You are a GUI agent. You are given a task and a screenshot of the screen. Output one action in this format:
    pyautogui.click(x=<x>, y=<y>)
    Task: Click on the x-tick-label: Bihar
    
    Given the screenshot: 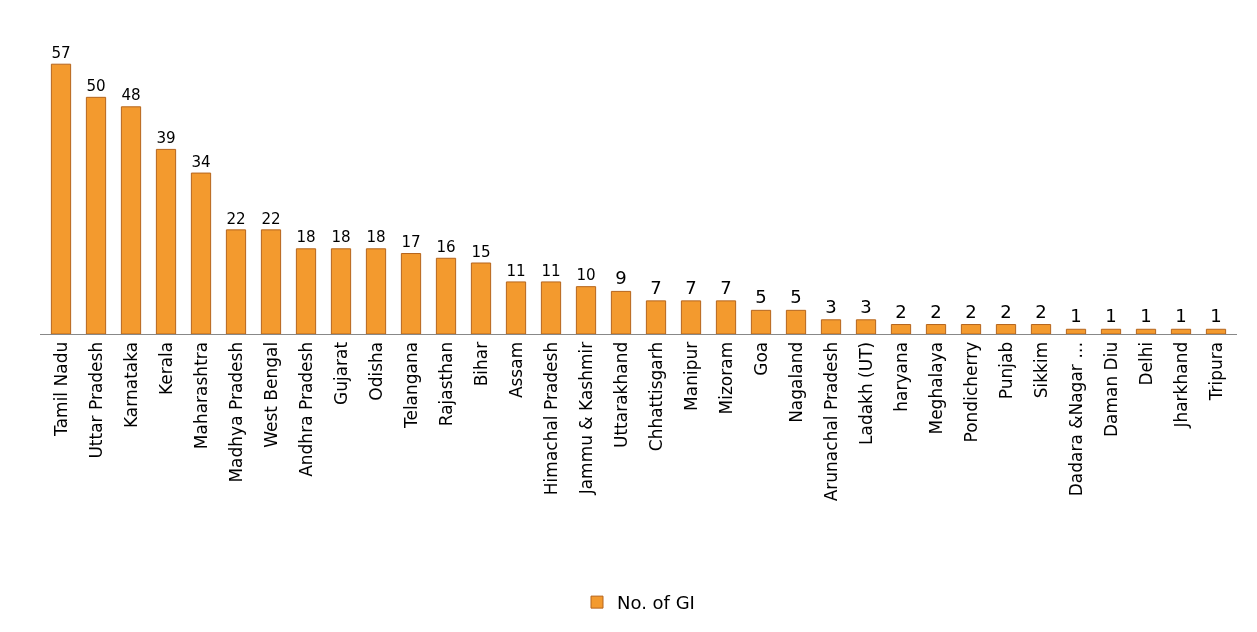 What is the action you would take?
    pyautogui.click(x=480, y=364)
    